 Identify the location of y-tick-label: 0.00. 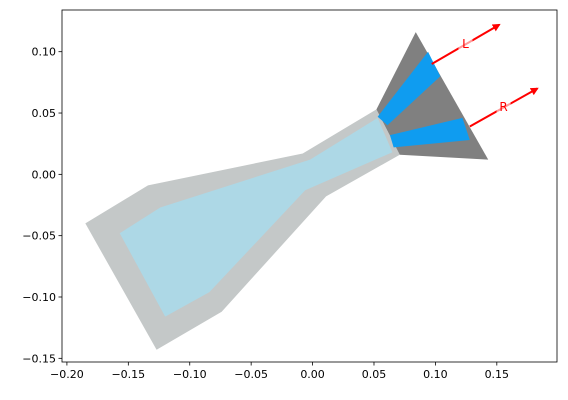
(44, 174).